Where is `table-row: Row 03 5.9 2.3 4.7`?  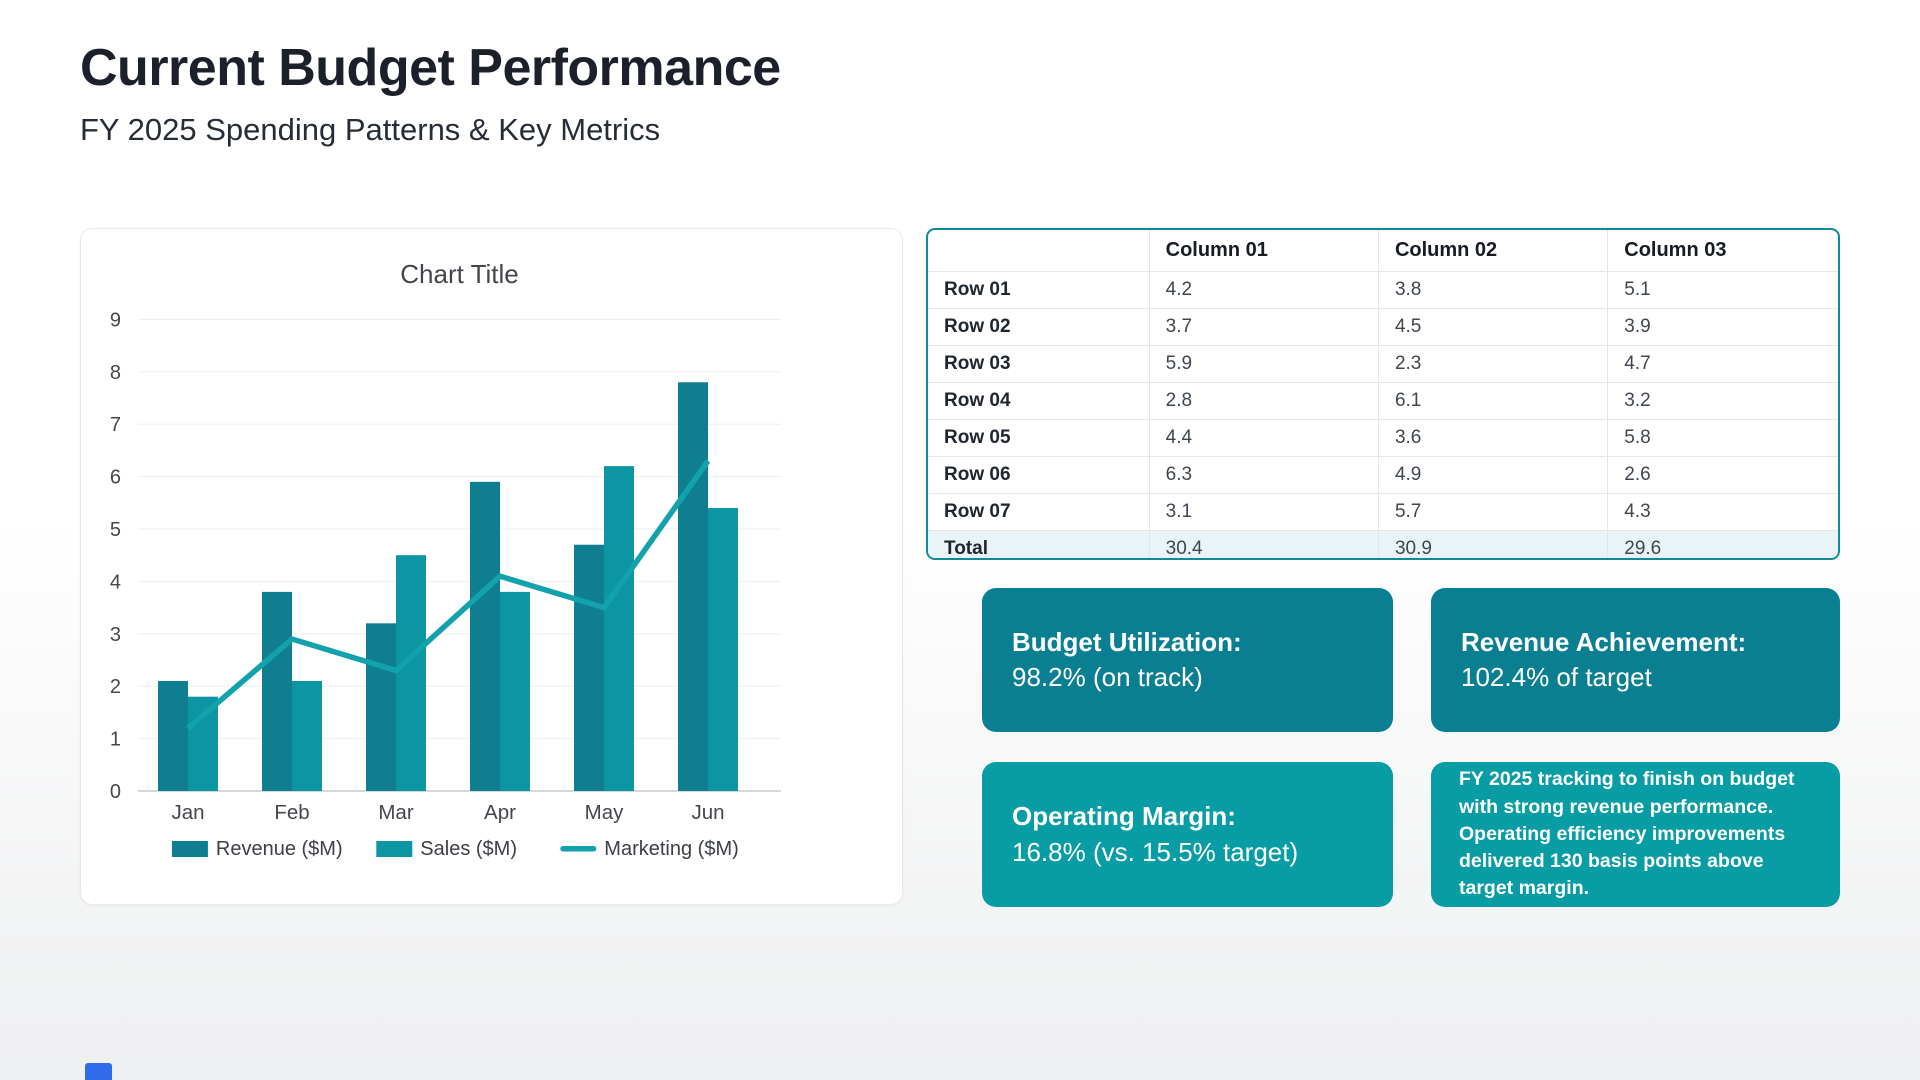
table-row: Row 03 5.9 2.3 4.7 is located at coordinates (1383, 364).